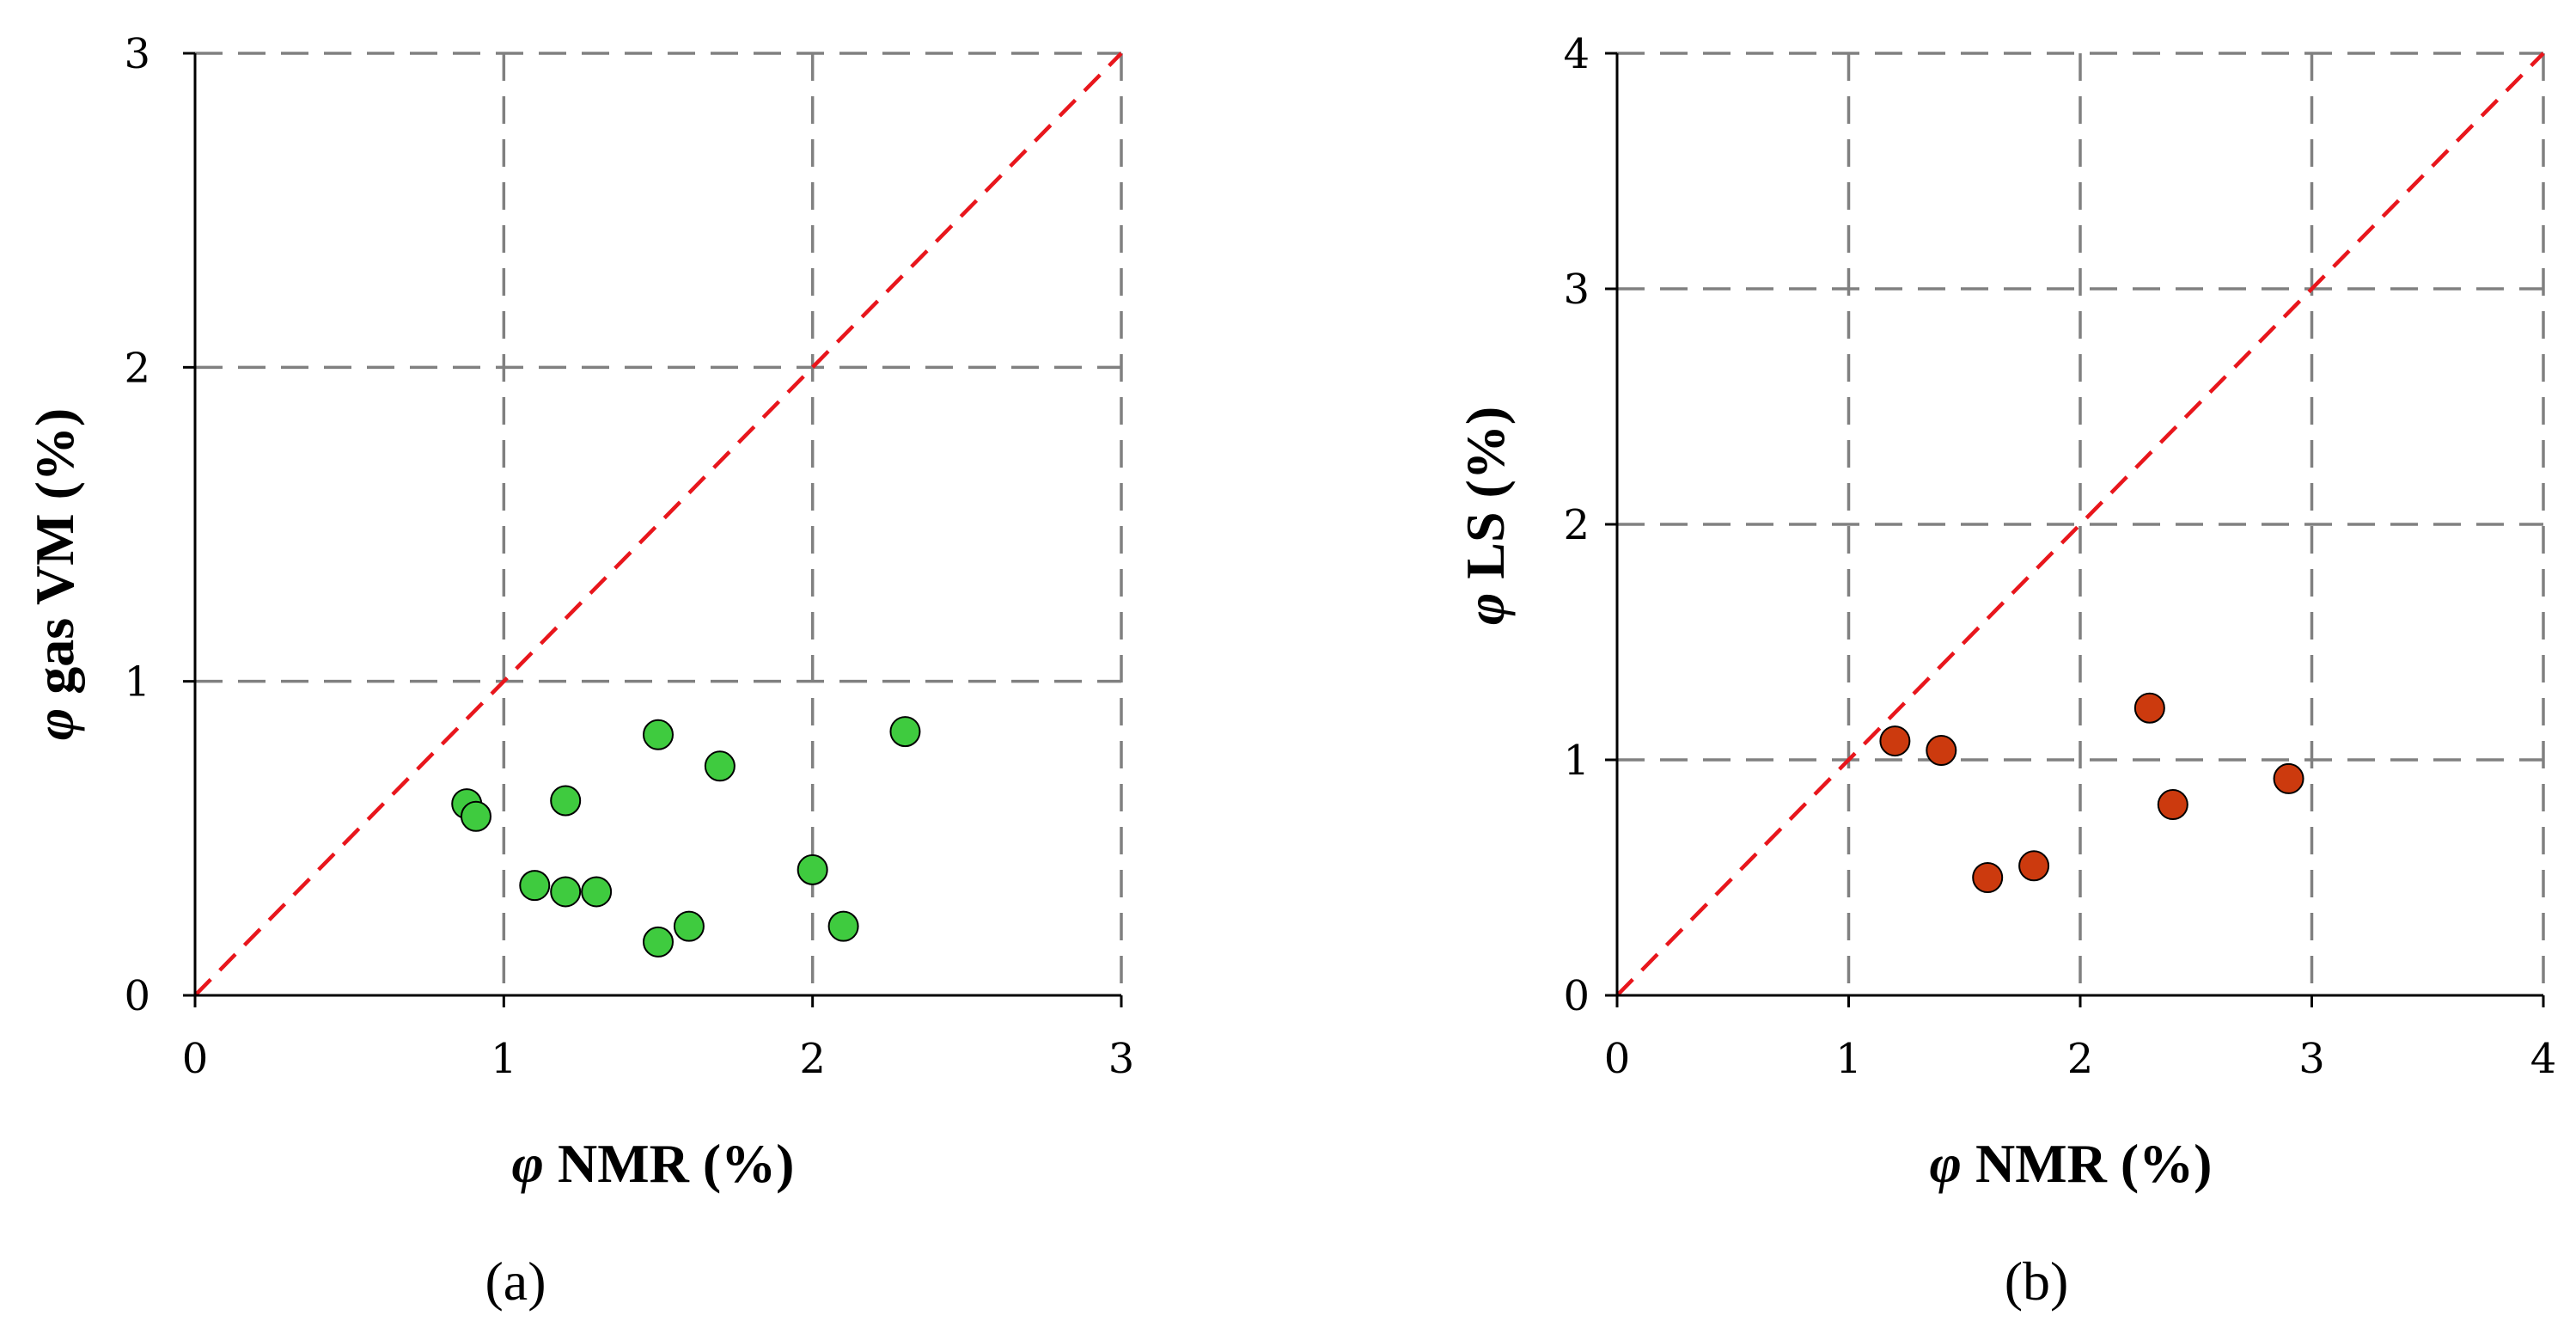 The image size is (2576, 1328). I want to click on data-points-b, so click(2091, 792).